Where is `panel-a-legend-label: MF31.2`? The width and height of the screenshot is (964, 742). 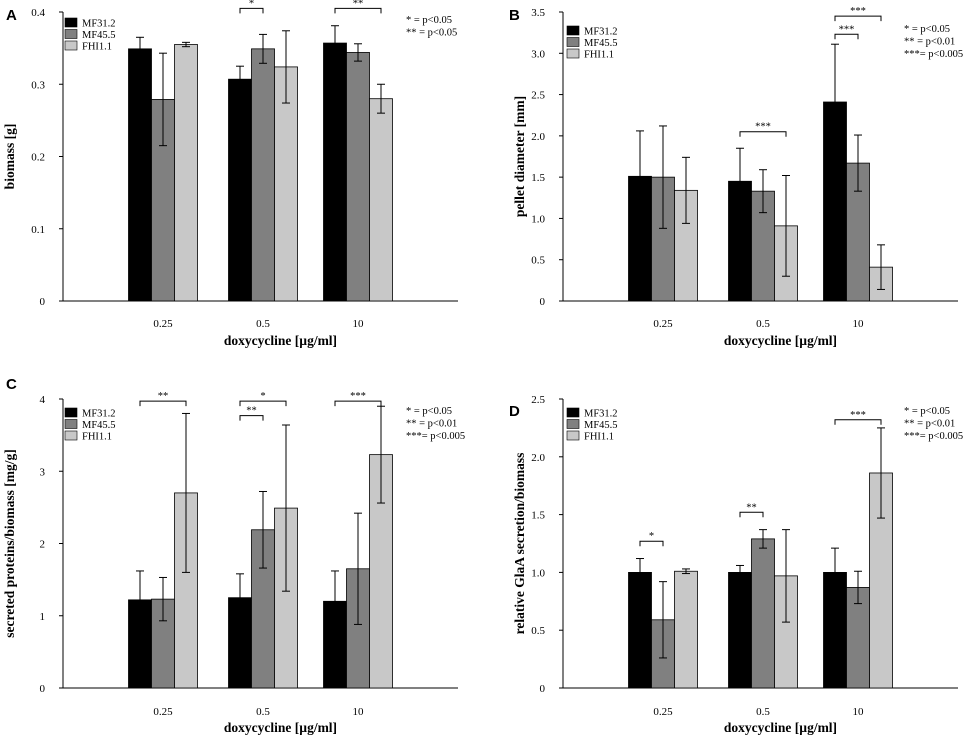 panel-a-legend-label: MF31.2 is located at coordinates (99, 24).